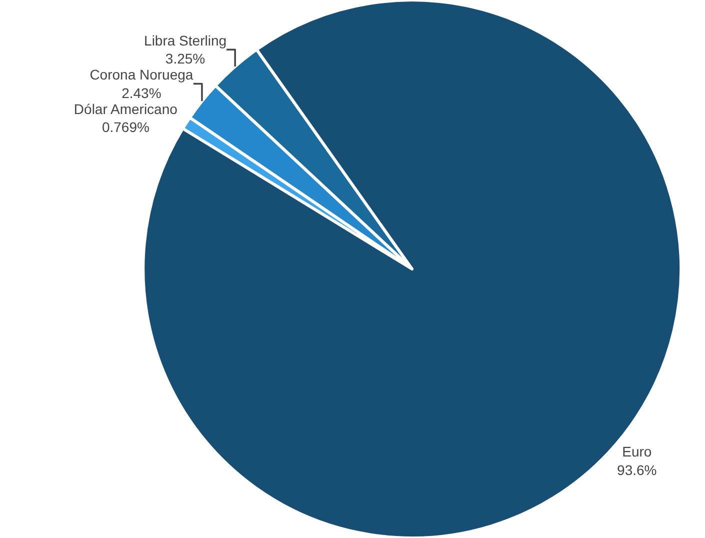 The width and height of the screenshot is (705, 538). What do you see at coordinates (142, 74) in the screenshot?
I see `slice-label: Corona Noruega` at bounding box center [142, 74].